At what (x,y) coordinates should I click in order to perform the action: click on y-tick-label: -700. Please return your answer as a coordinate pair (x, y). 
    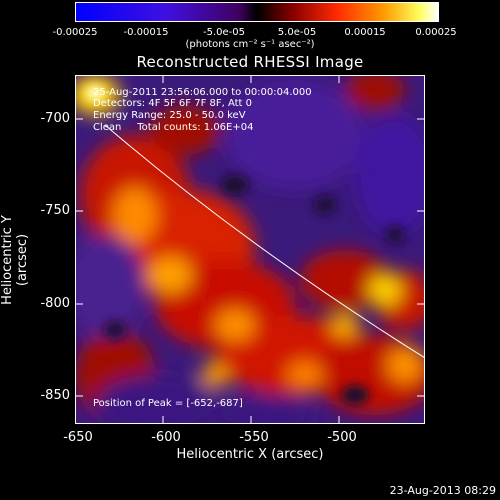
    Looking at the image, I should click on (55, 118).